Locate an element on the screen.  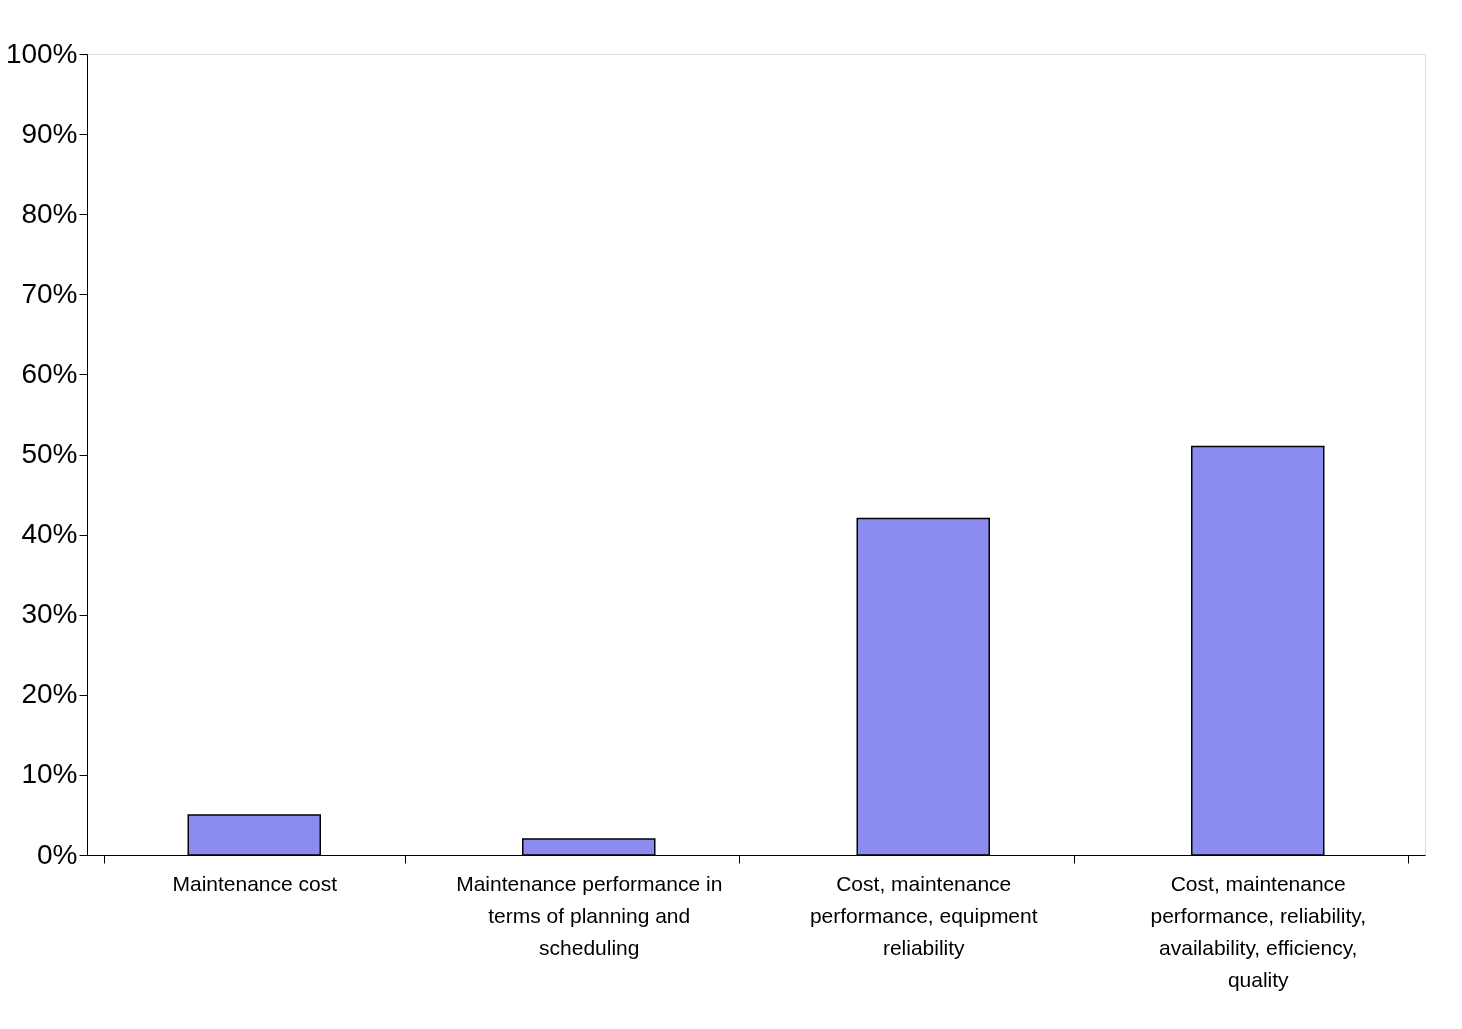
y-tick-label: 60% is located at coordinates (49, 373).